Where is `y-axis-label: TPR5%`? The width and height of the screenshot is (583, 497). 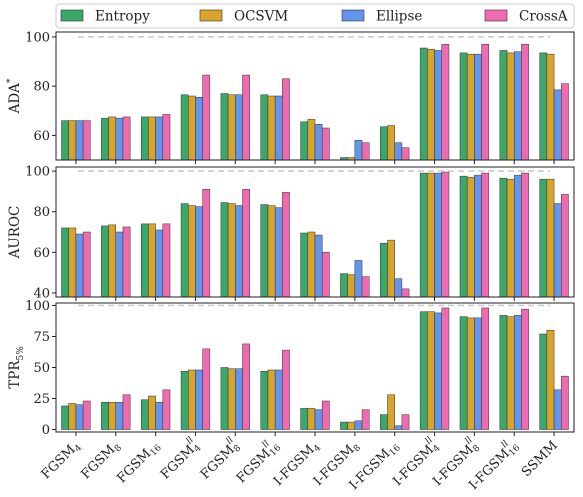 y-axis-label: TPR5% is located at coordinates (16, 367).